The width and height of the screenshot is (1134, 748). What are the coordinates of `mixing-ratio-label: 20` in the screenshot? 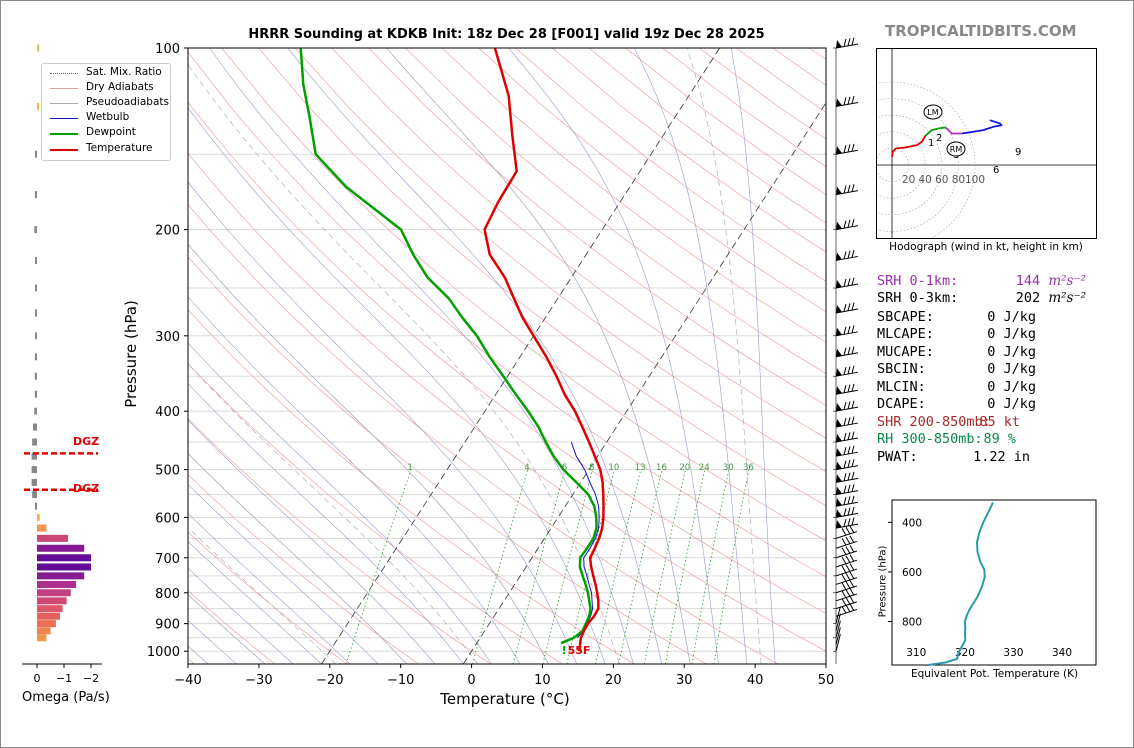 It's located at (684, 468).